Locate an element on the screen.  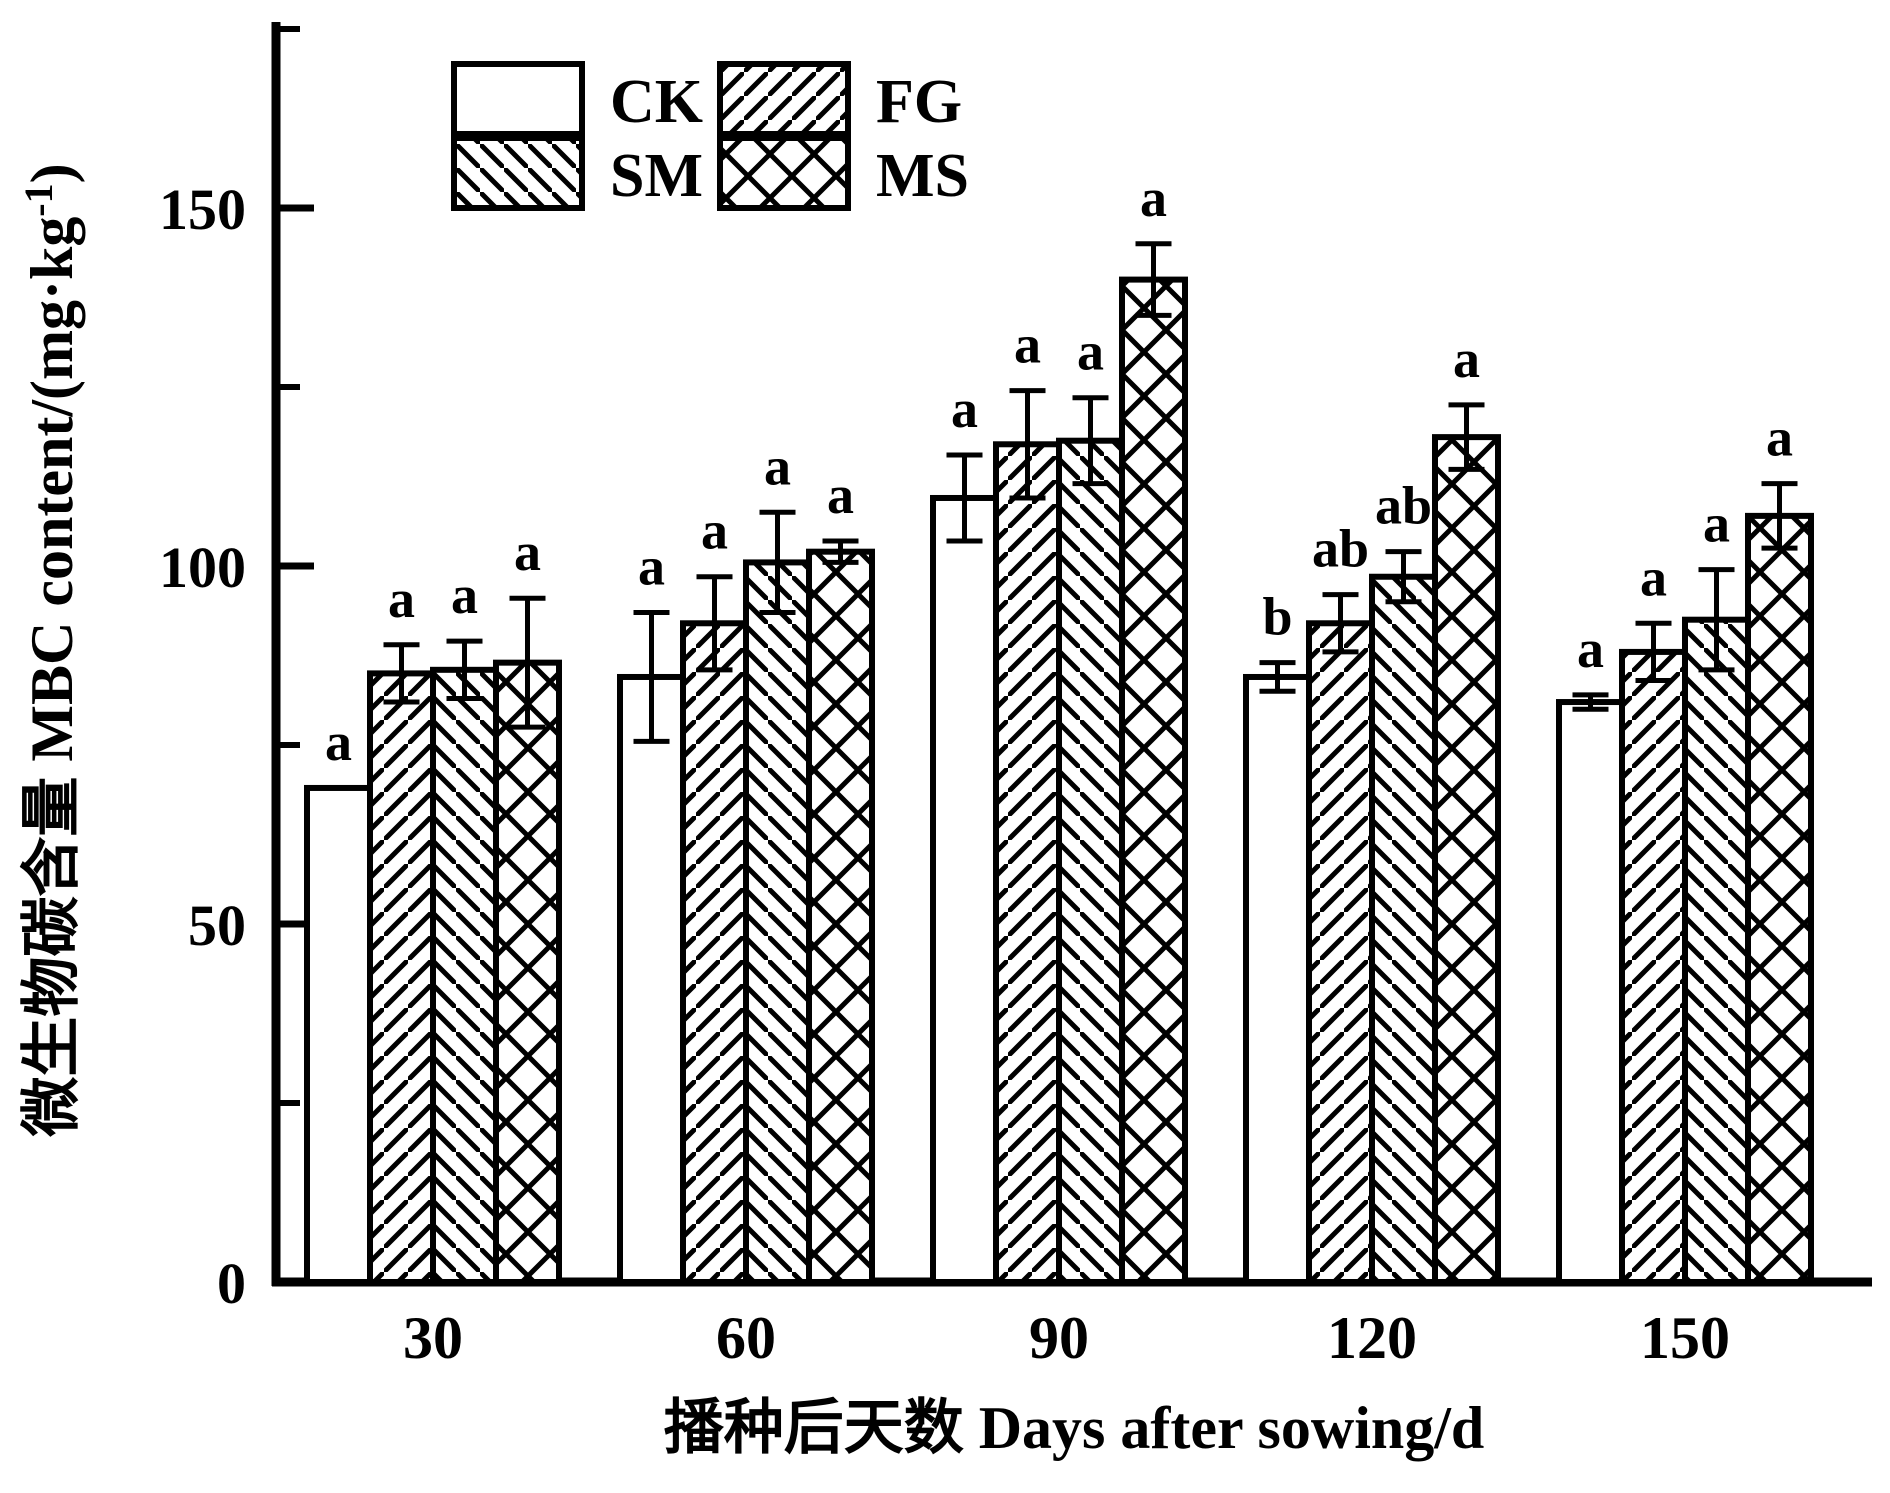
sig-letter-sm-120: ab is located at coordinates (1403, 506).